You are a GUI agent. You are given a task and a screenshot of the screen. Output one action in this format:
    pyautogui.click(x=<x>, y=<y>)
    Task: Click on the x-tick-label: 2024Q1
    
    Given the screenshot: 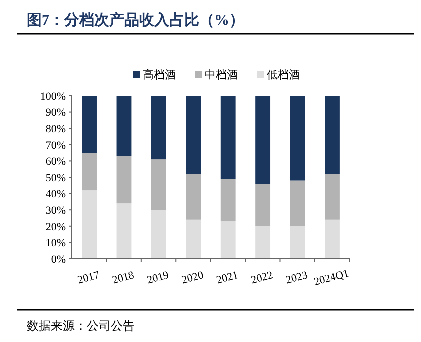 What is the action you would take?
    pyautogui.click(x=331, y=278)
    